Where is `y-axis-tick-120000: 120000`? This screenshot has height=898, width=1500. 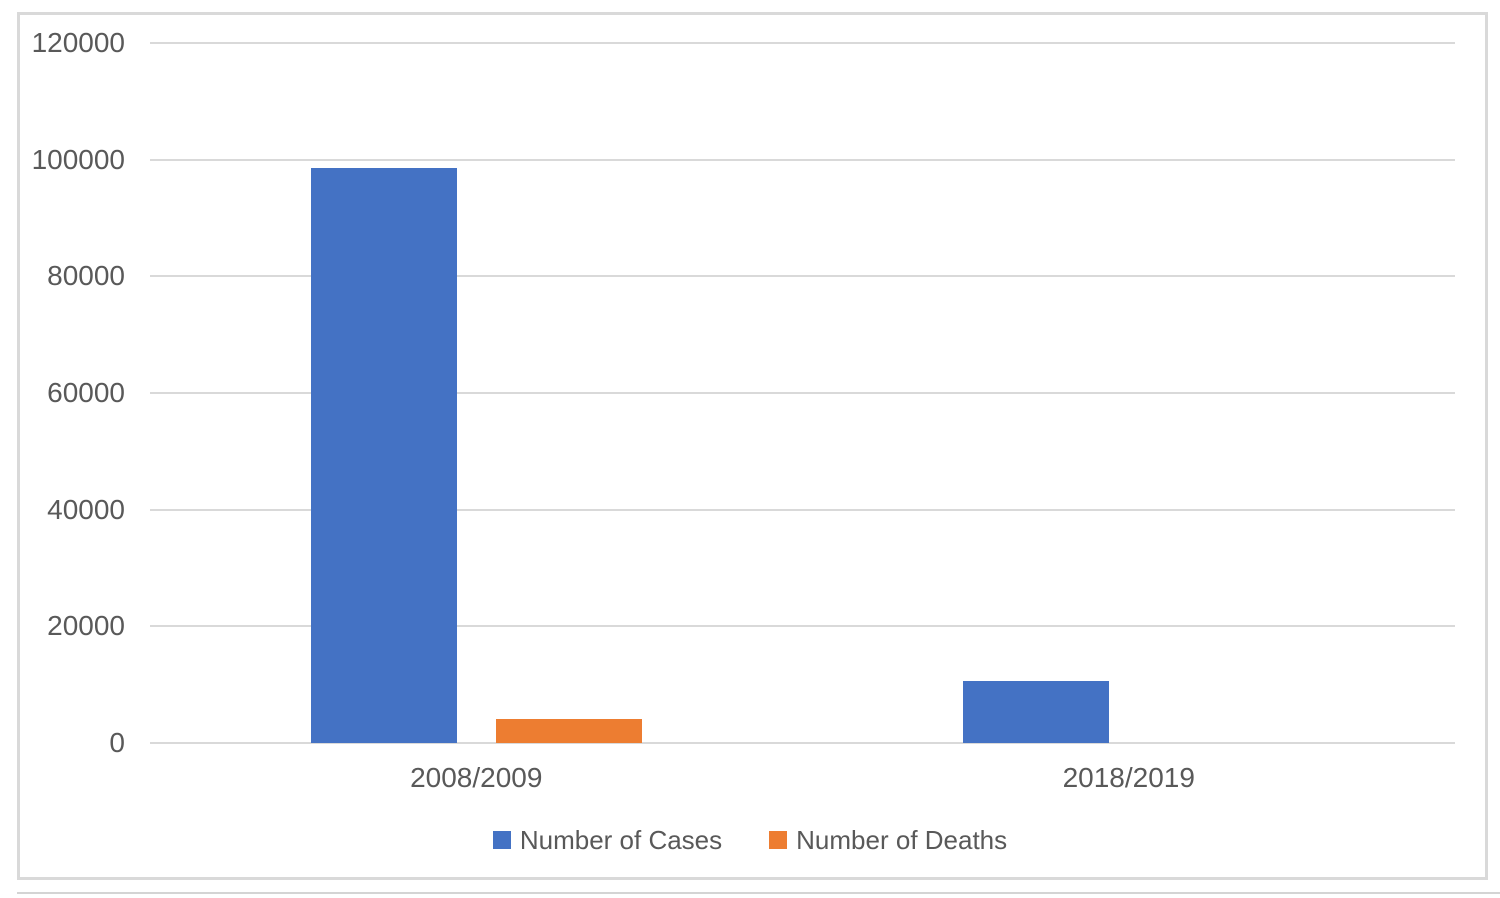 y-axis-tick-120000: 120000 is located at coordinates (78, 42).